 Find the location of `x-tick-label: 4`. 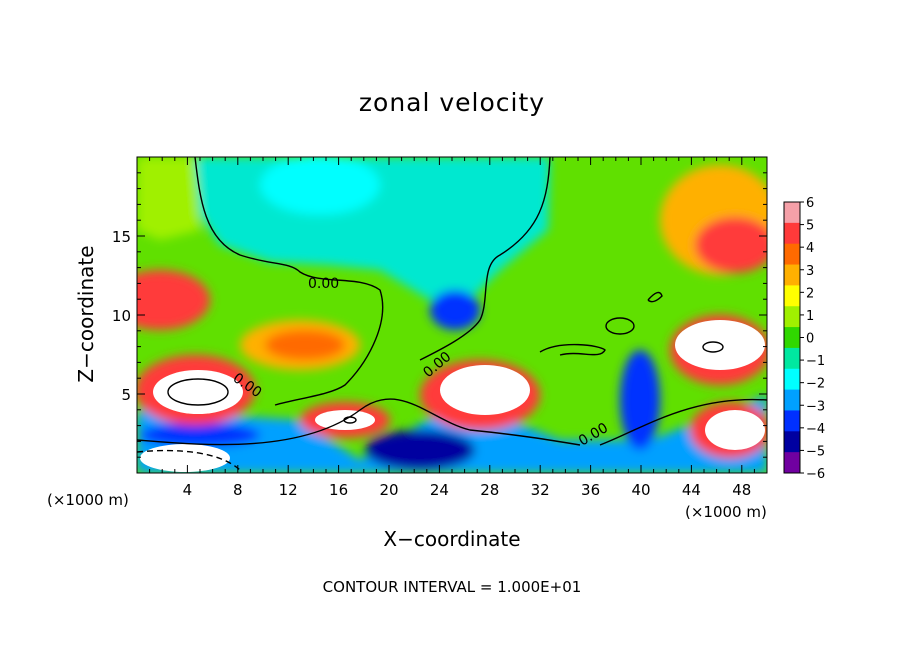

x-tick-label: 4 is located at coordinates (188, 490).